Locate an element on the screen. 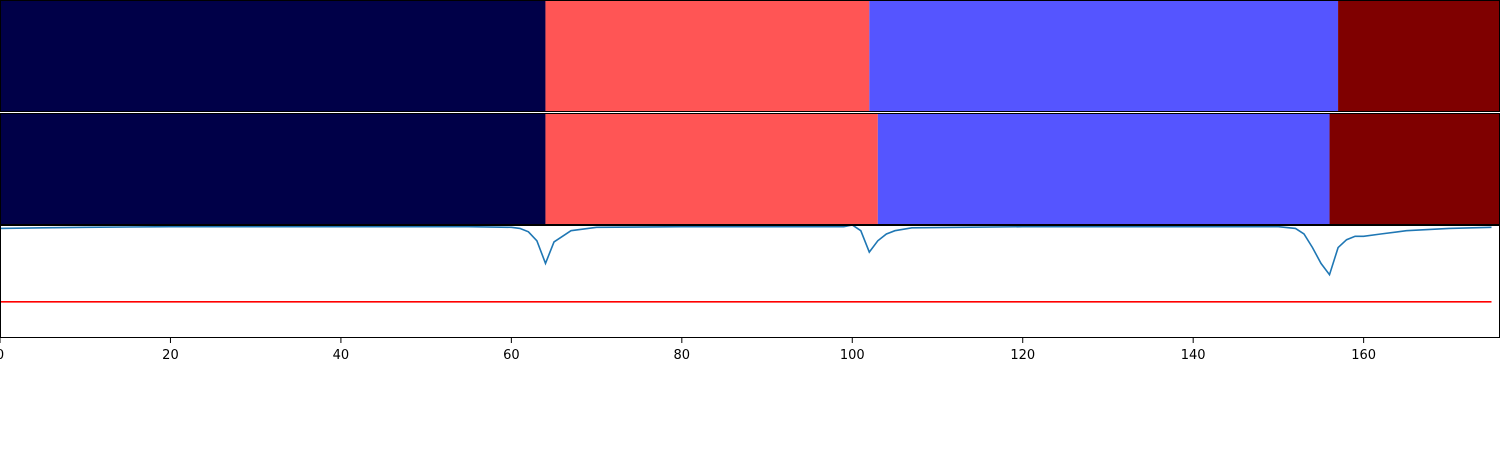  x-tick-label-0: 0 is located at coordinates (2, 355).